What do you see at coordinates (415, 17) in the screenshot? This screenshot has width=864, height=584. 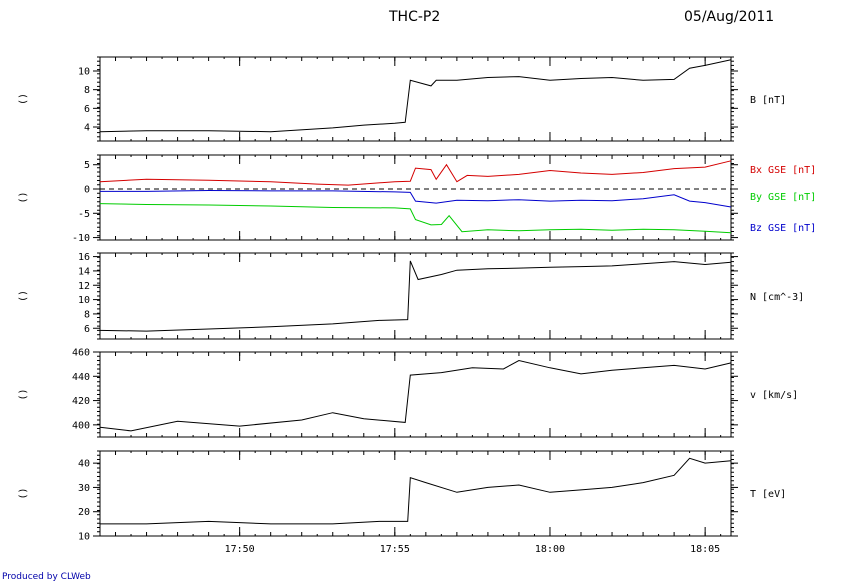 I see `chart-title: THC-P2` at bounding box center [415, 17].